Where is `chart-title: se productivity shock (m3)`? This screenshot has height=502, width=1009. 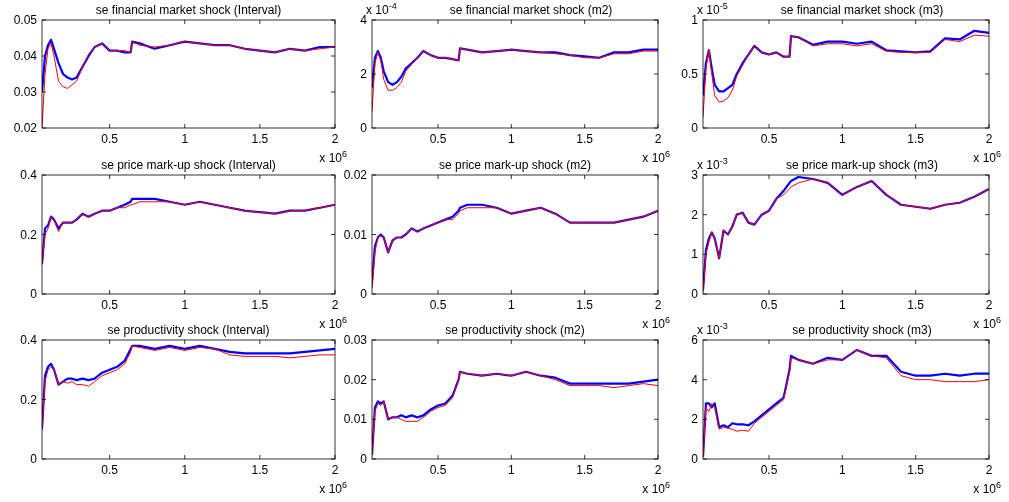
chart-title: se productivity shock (m3) is located at coordinates (862, 330).